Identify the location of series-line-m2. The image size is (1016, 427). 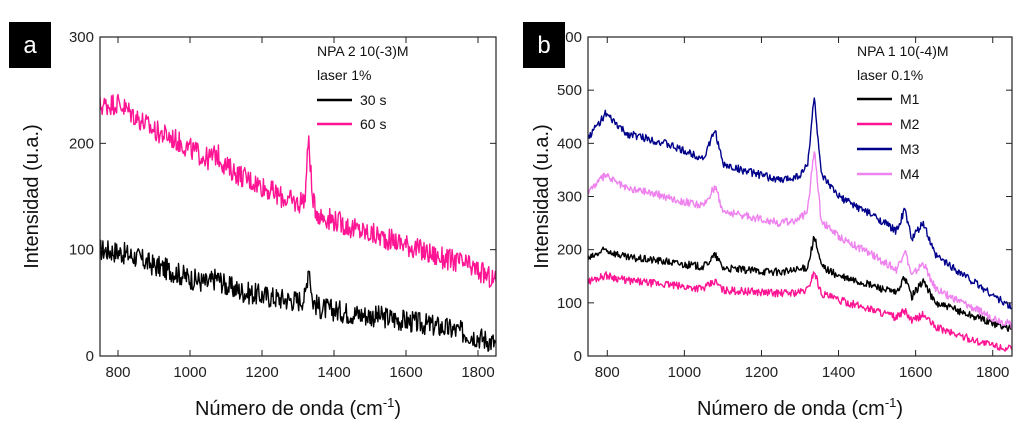
(800, 311).